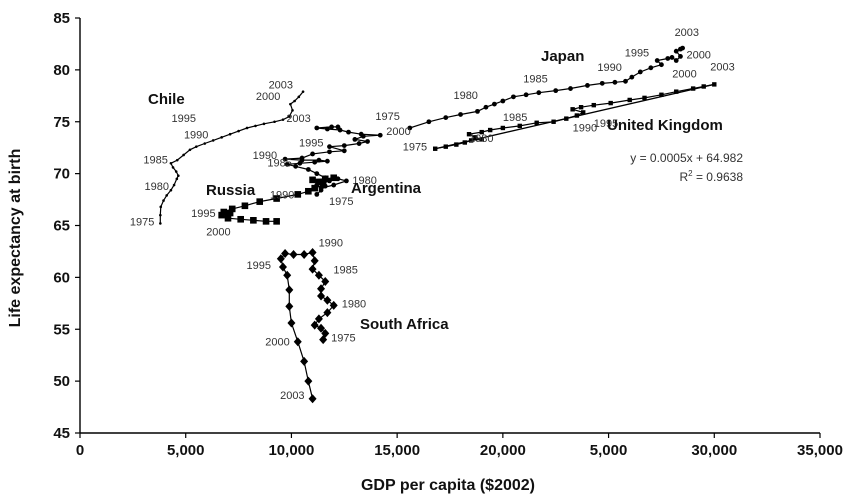 This screenshot has width=855, height=499. Describe the element at coordinates (61, 433) in the screenshot. I see `y-tick-label: 45` at that location.